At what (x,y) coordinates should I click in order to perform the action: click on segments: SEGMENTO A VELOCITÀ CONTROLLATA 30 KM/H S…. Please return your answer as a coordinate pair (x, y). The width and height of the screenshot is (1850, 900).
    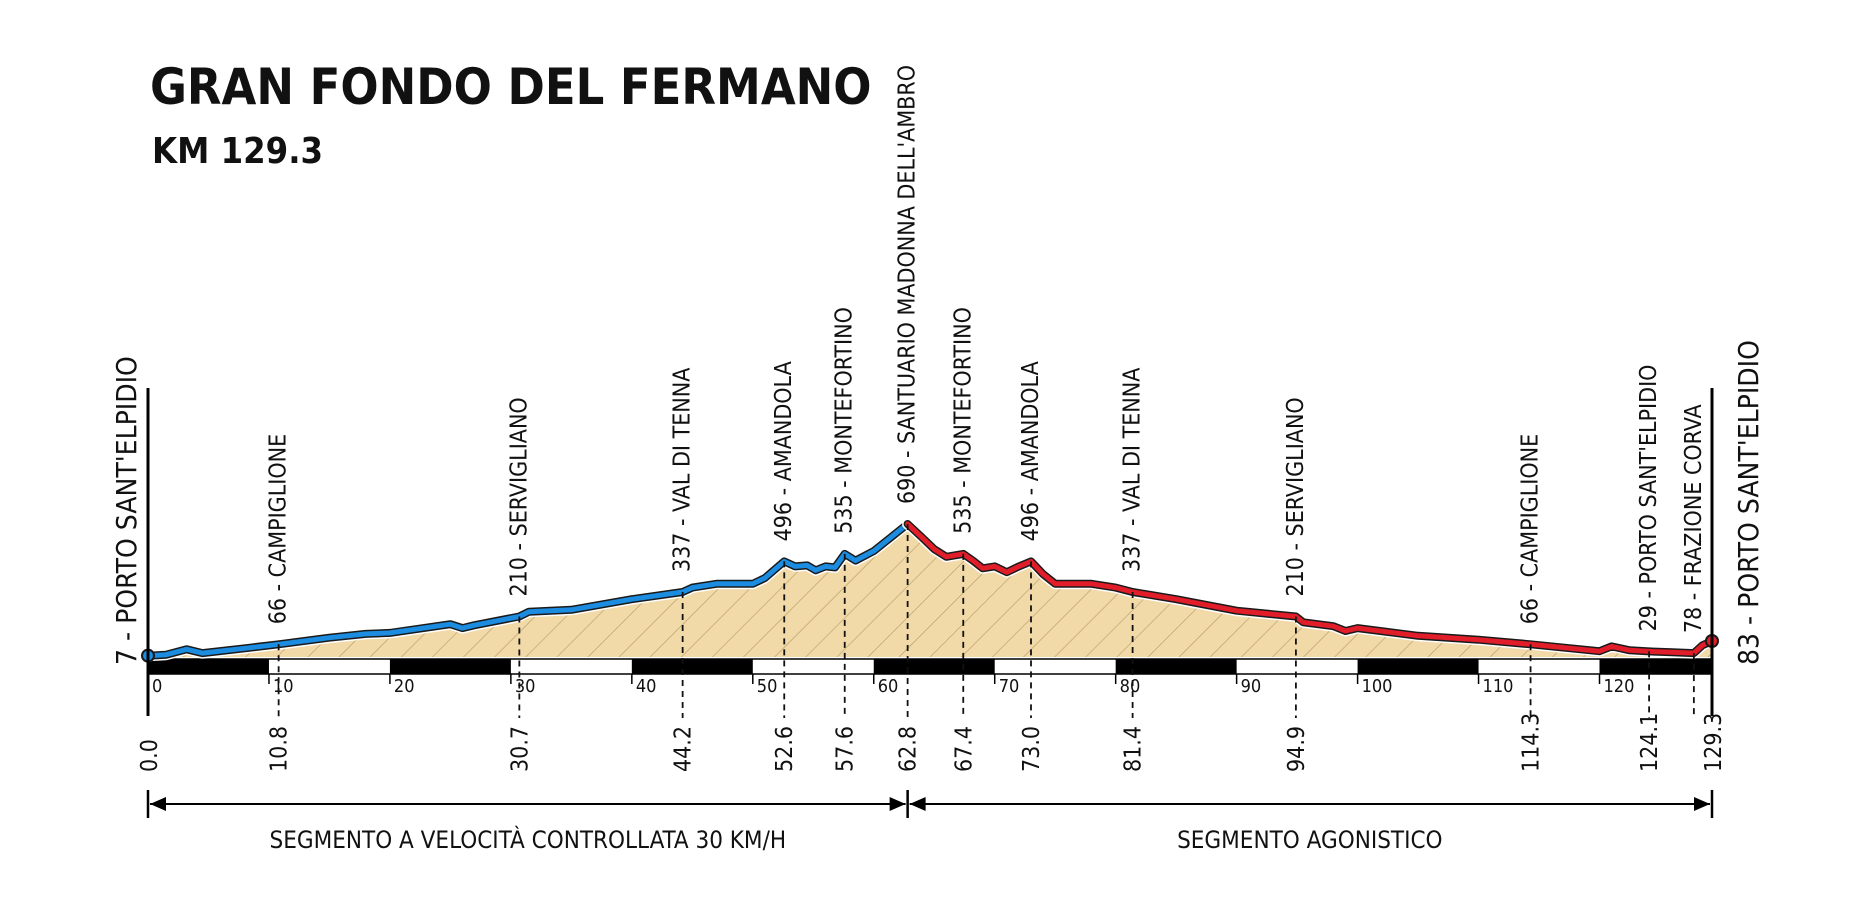
    Looking at the image, I should click on (930, 822).